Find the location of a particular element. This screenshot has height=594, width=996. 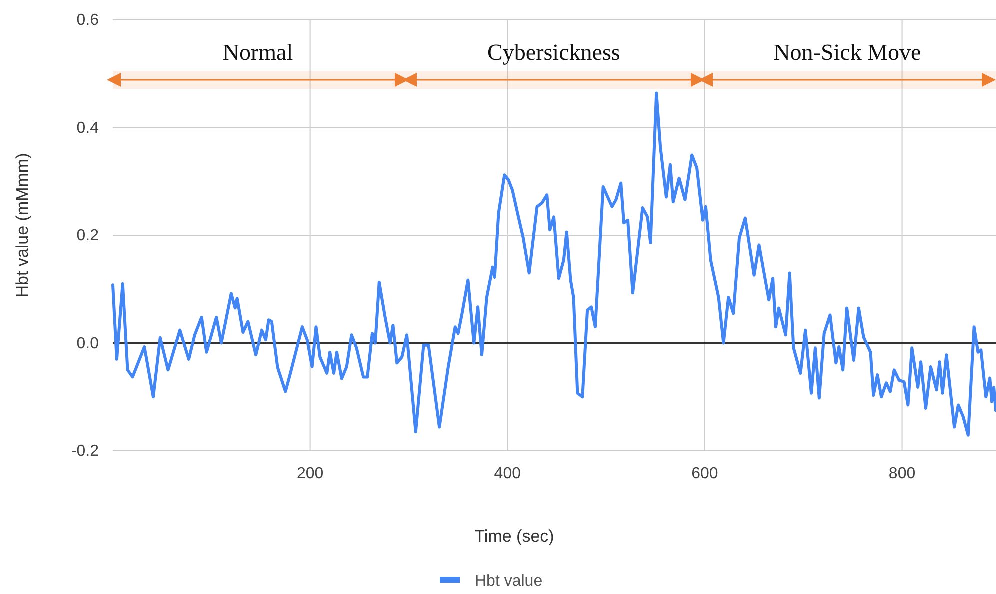

x-tick-label: 600 is located at coordinates (705, 473).